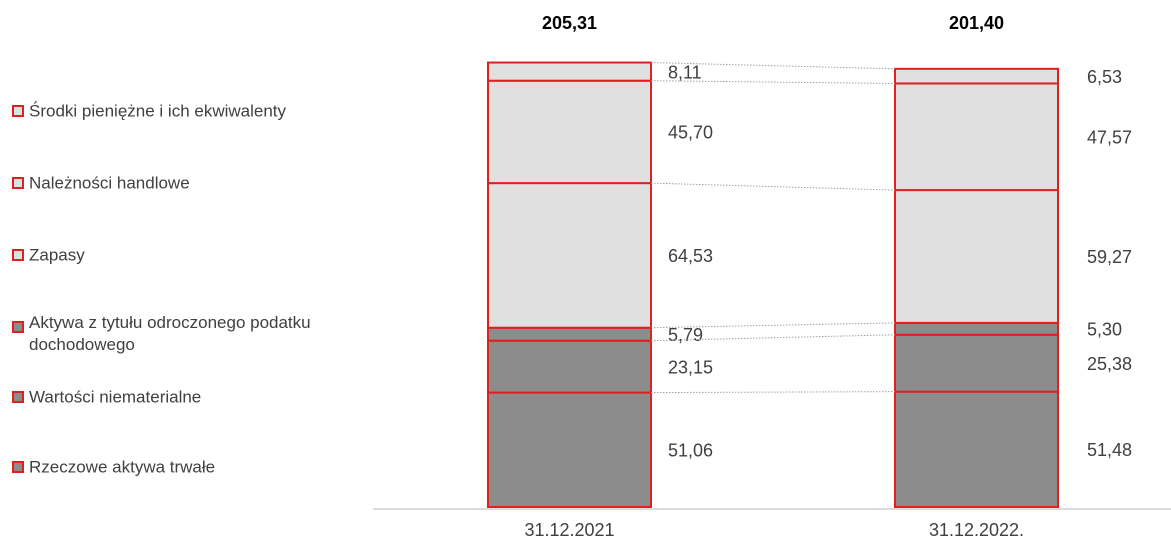 The height and width of the screenshot is (544, 1171). Describe the element at coordinates (1104, 330) in the screenshot. I see `value-label: 5,30` at that location.